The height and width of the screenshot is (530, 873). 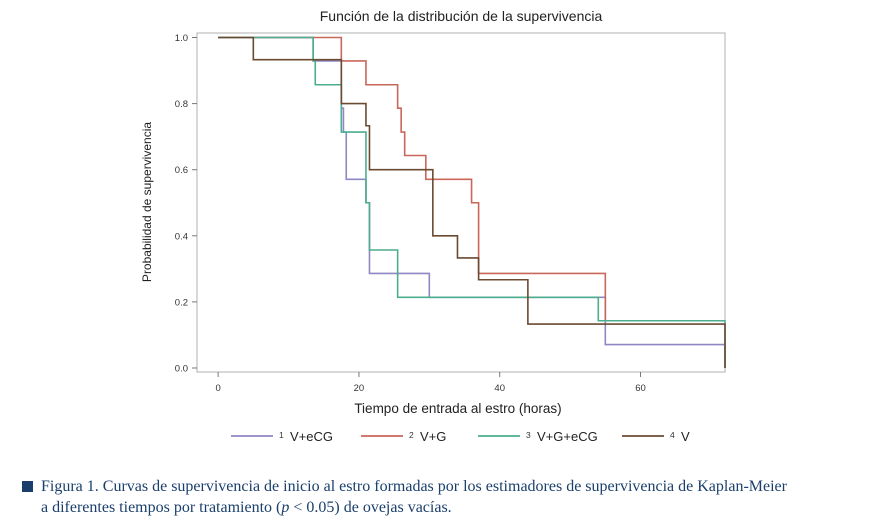 What do you see at coordinates (181, 369) in the screenshot?
I see `y-tick-label: 0.0` at bounding box center [181, 369].